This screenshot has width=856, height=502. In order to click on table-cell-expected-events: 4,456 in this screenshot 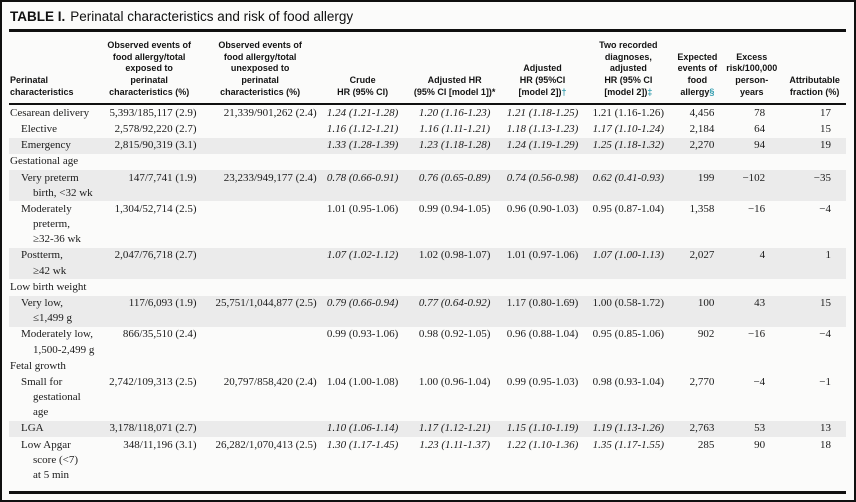, I will do `click(702, 112)`.